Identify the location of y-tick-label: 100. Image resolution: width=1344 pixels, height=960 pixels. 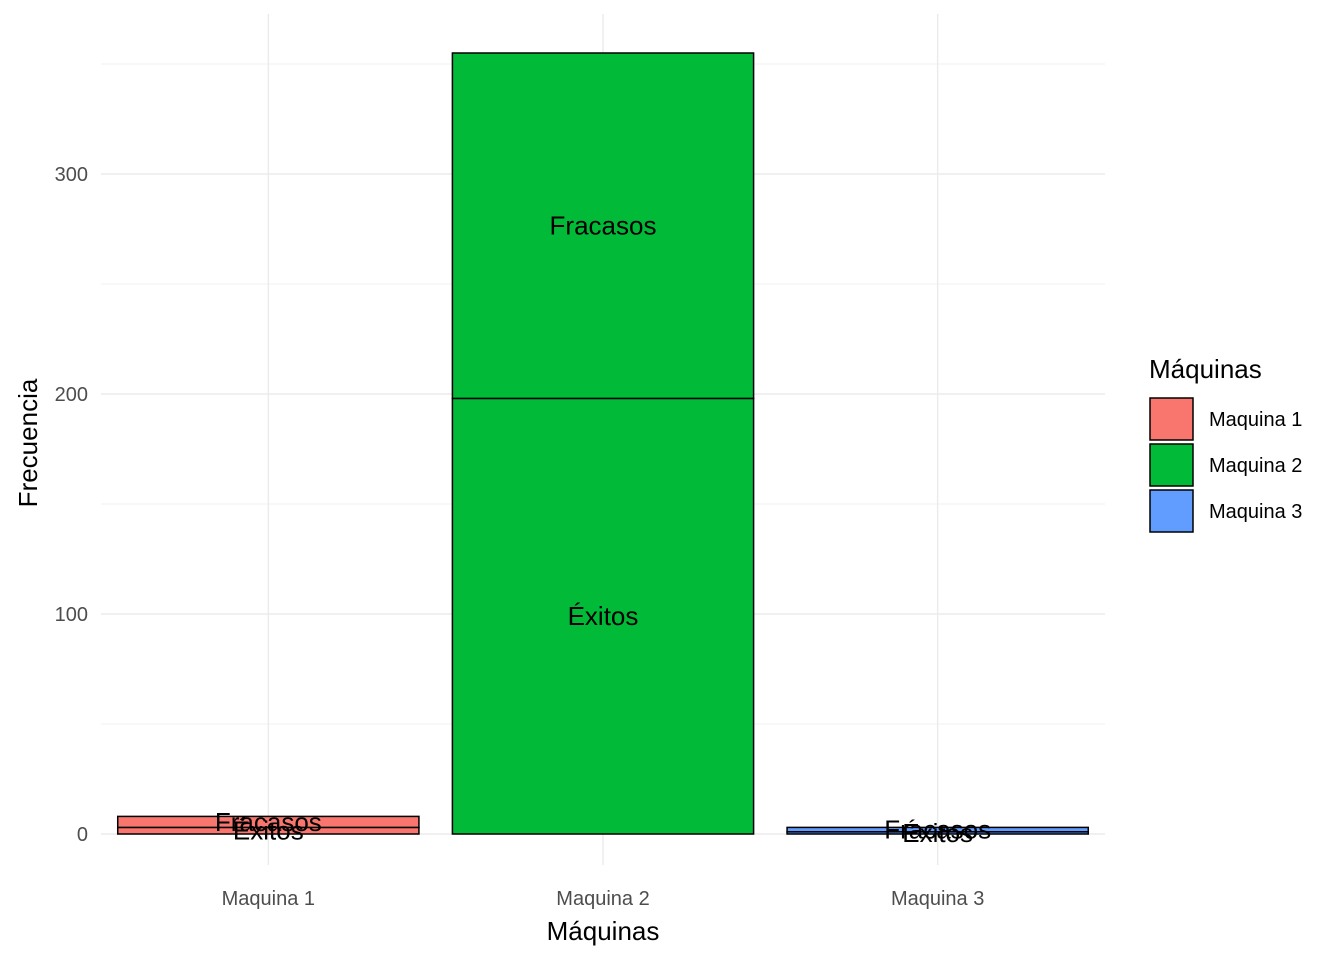
(71, 615).